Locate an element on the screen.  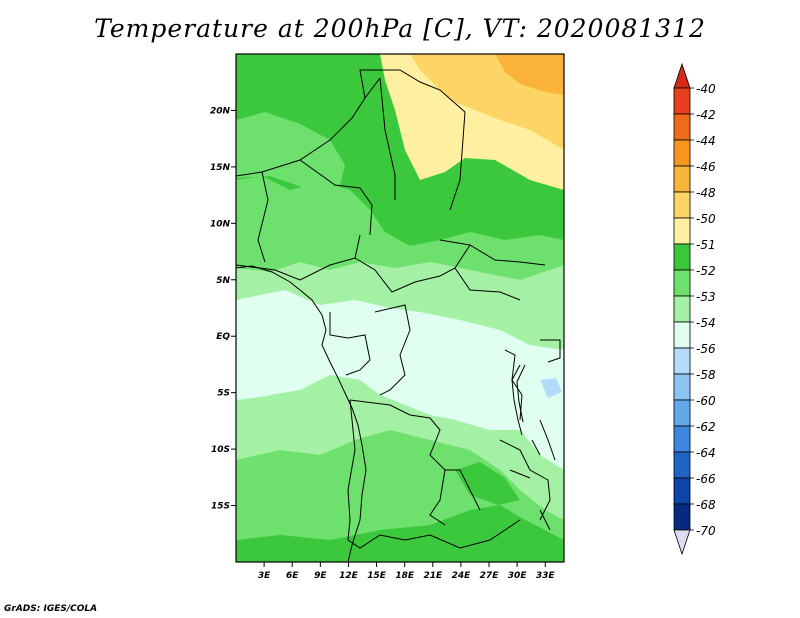
border-lines-north is located at coordinates (351, 166).